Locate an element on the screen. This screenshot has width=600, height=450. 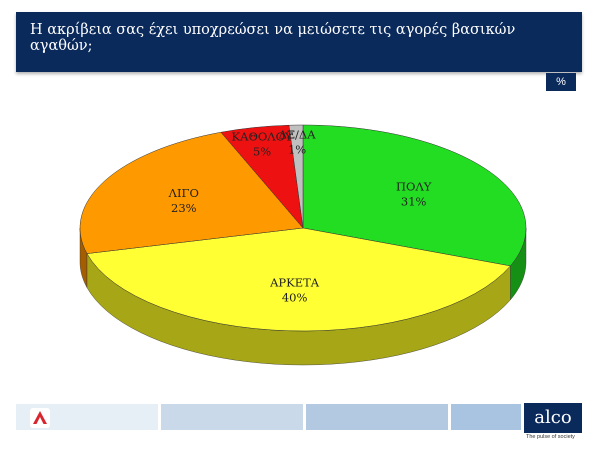
pie-label-value-3: 5% is located at coordinates (262, 152).